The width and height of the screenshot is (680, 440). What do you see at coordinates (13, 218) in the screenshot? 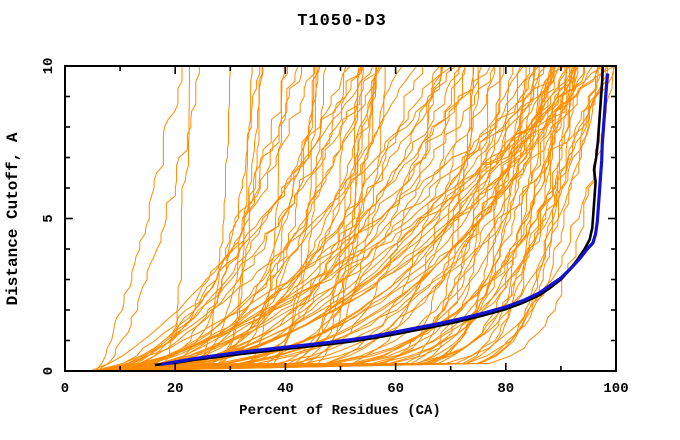
I see `y-axis-label: Distance Cutoff, A` at bounding box center [13, 218].